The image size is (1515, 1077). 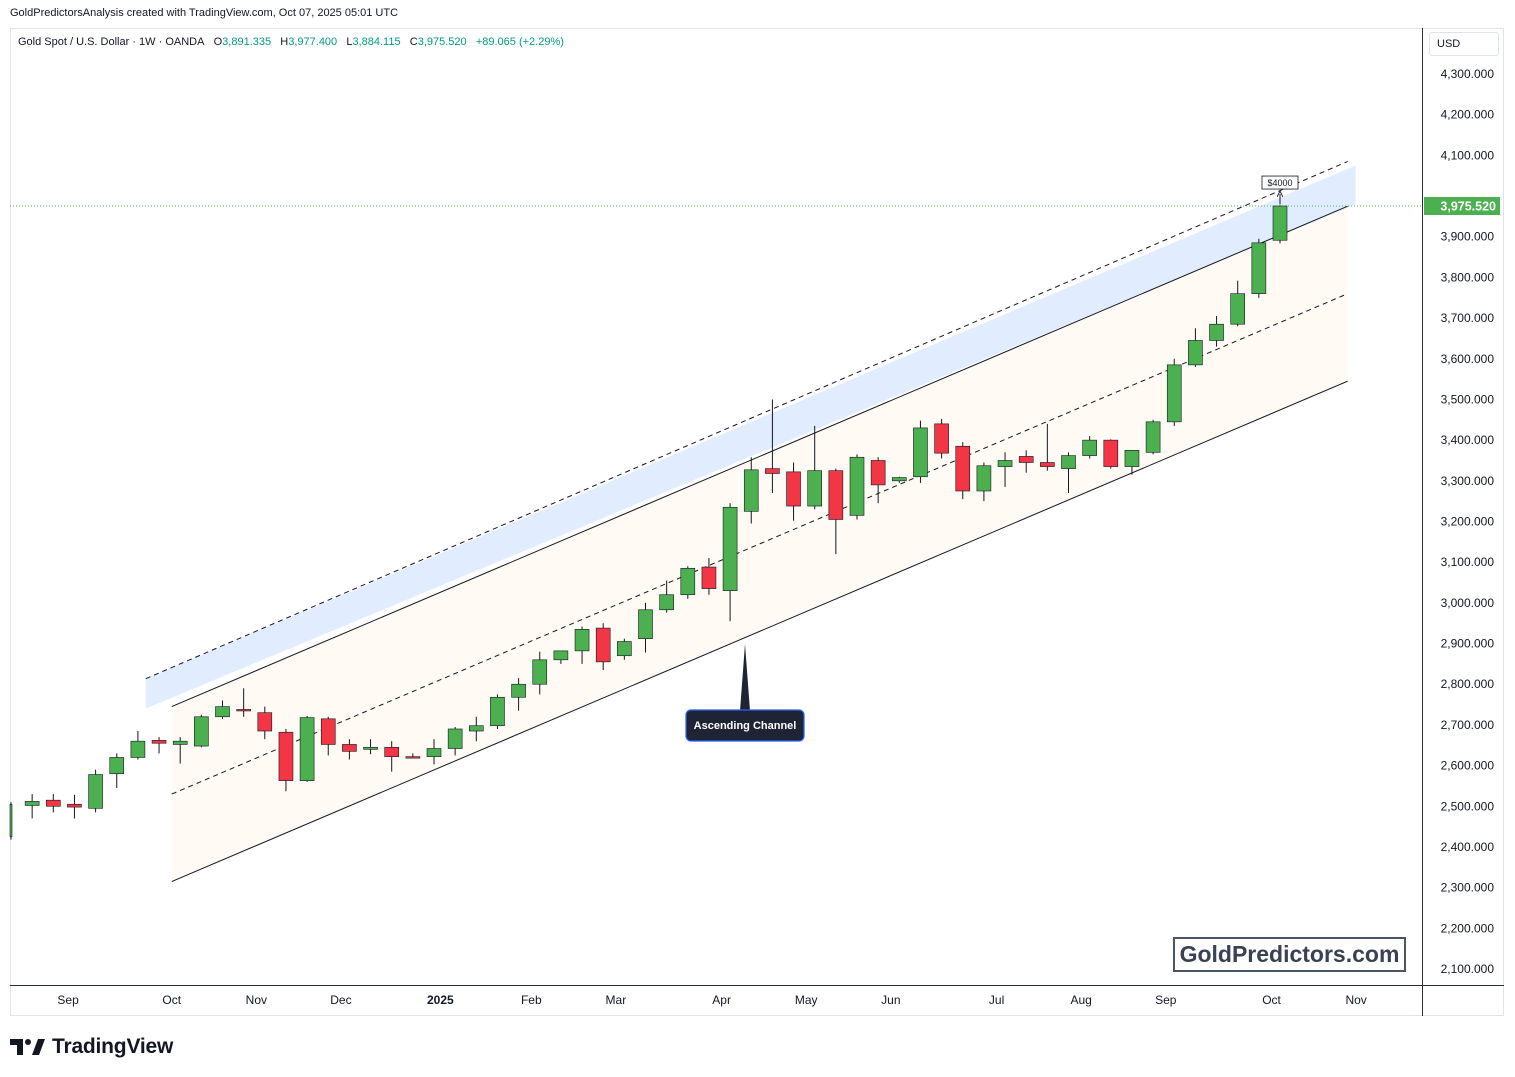 I want to click on ascending-channel-callout: Ascending Channel, so click(x=745, y=693).